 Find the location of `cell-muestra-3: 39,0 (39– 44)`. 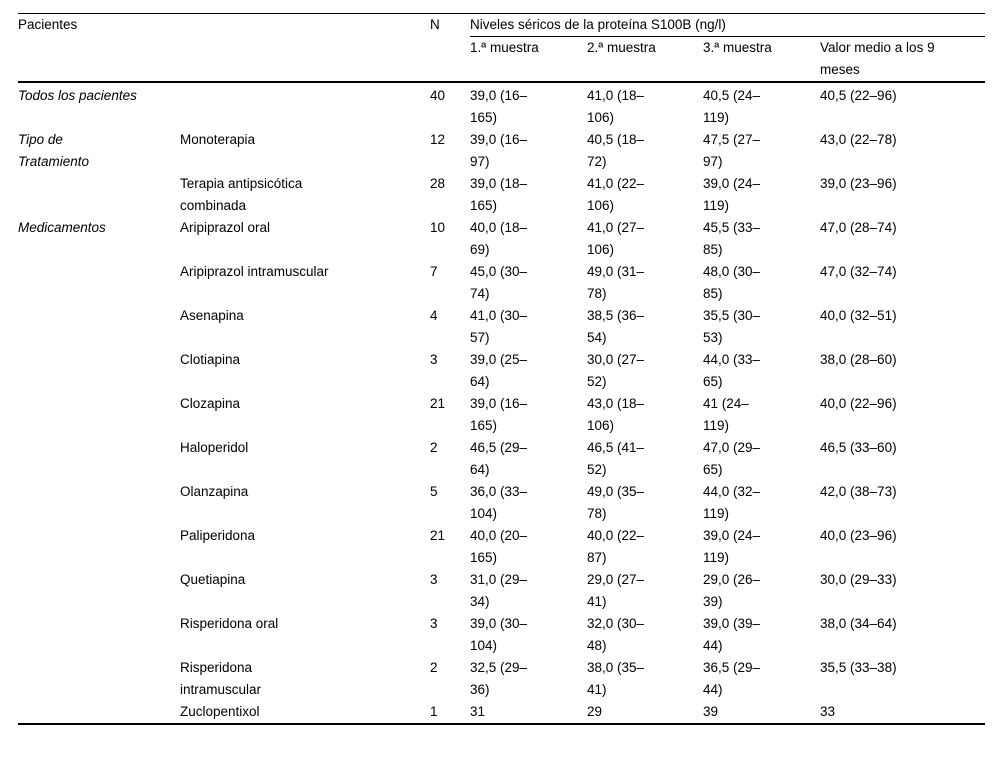

cell-muestra-3: 39,0 (39– 44) is located at coordinates (732, 634).